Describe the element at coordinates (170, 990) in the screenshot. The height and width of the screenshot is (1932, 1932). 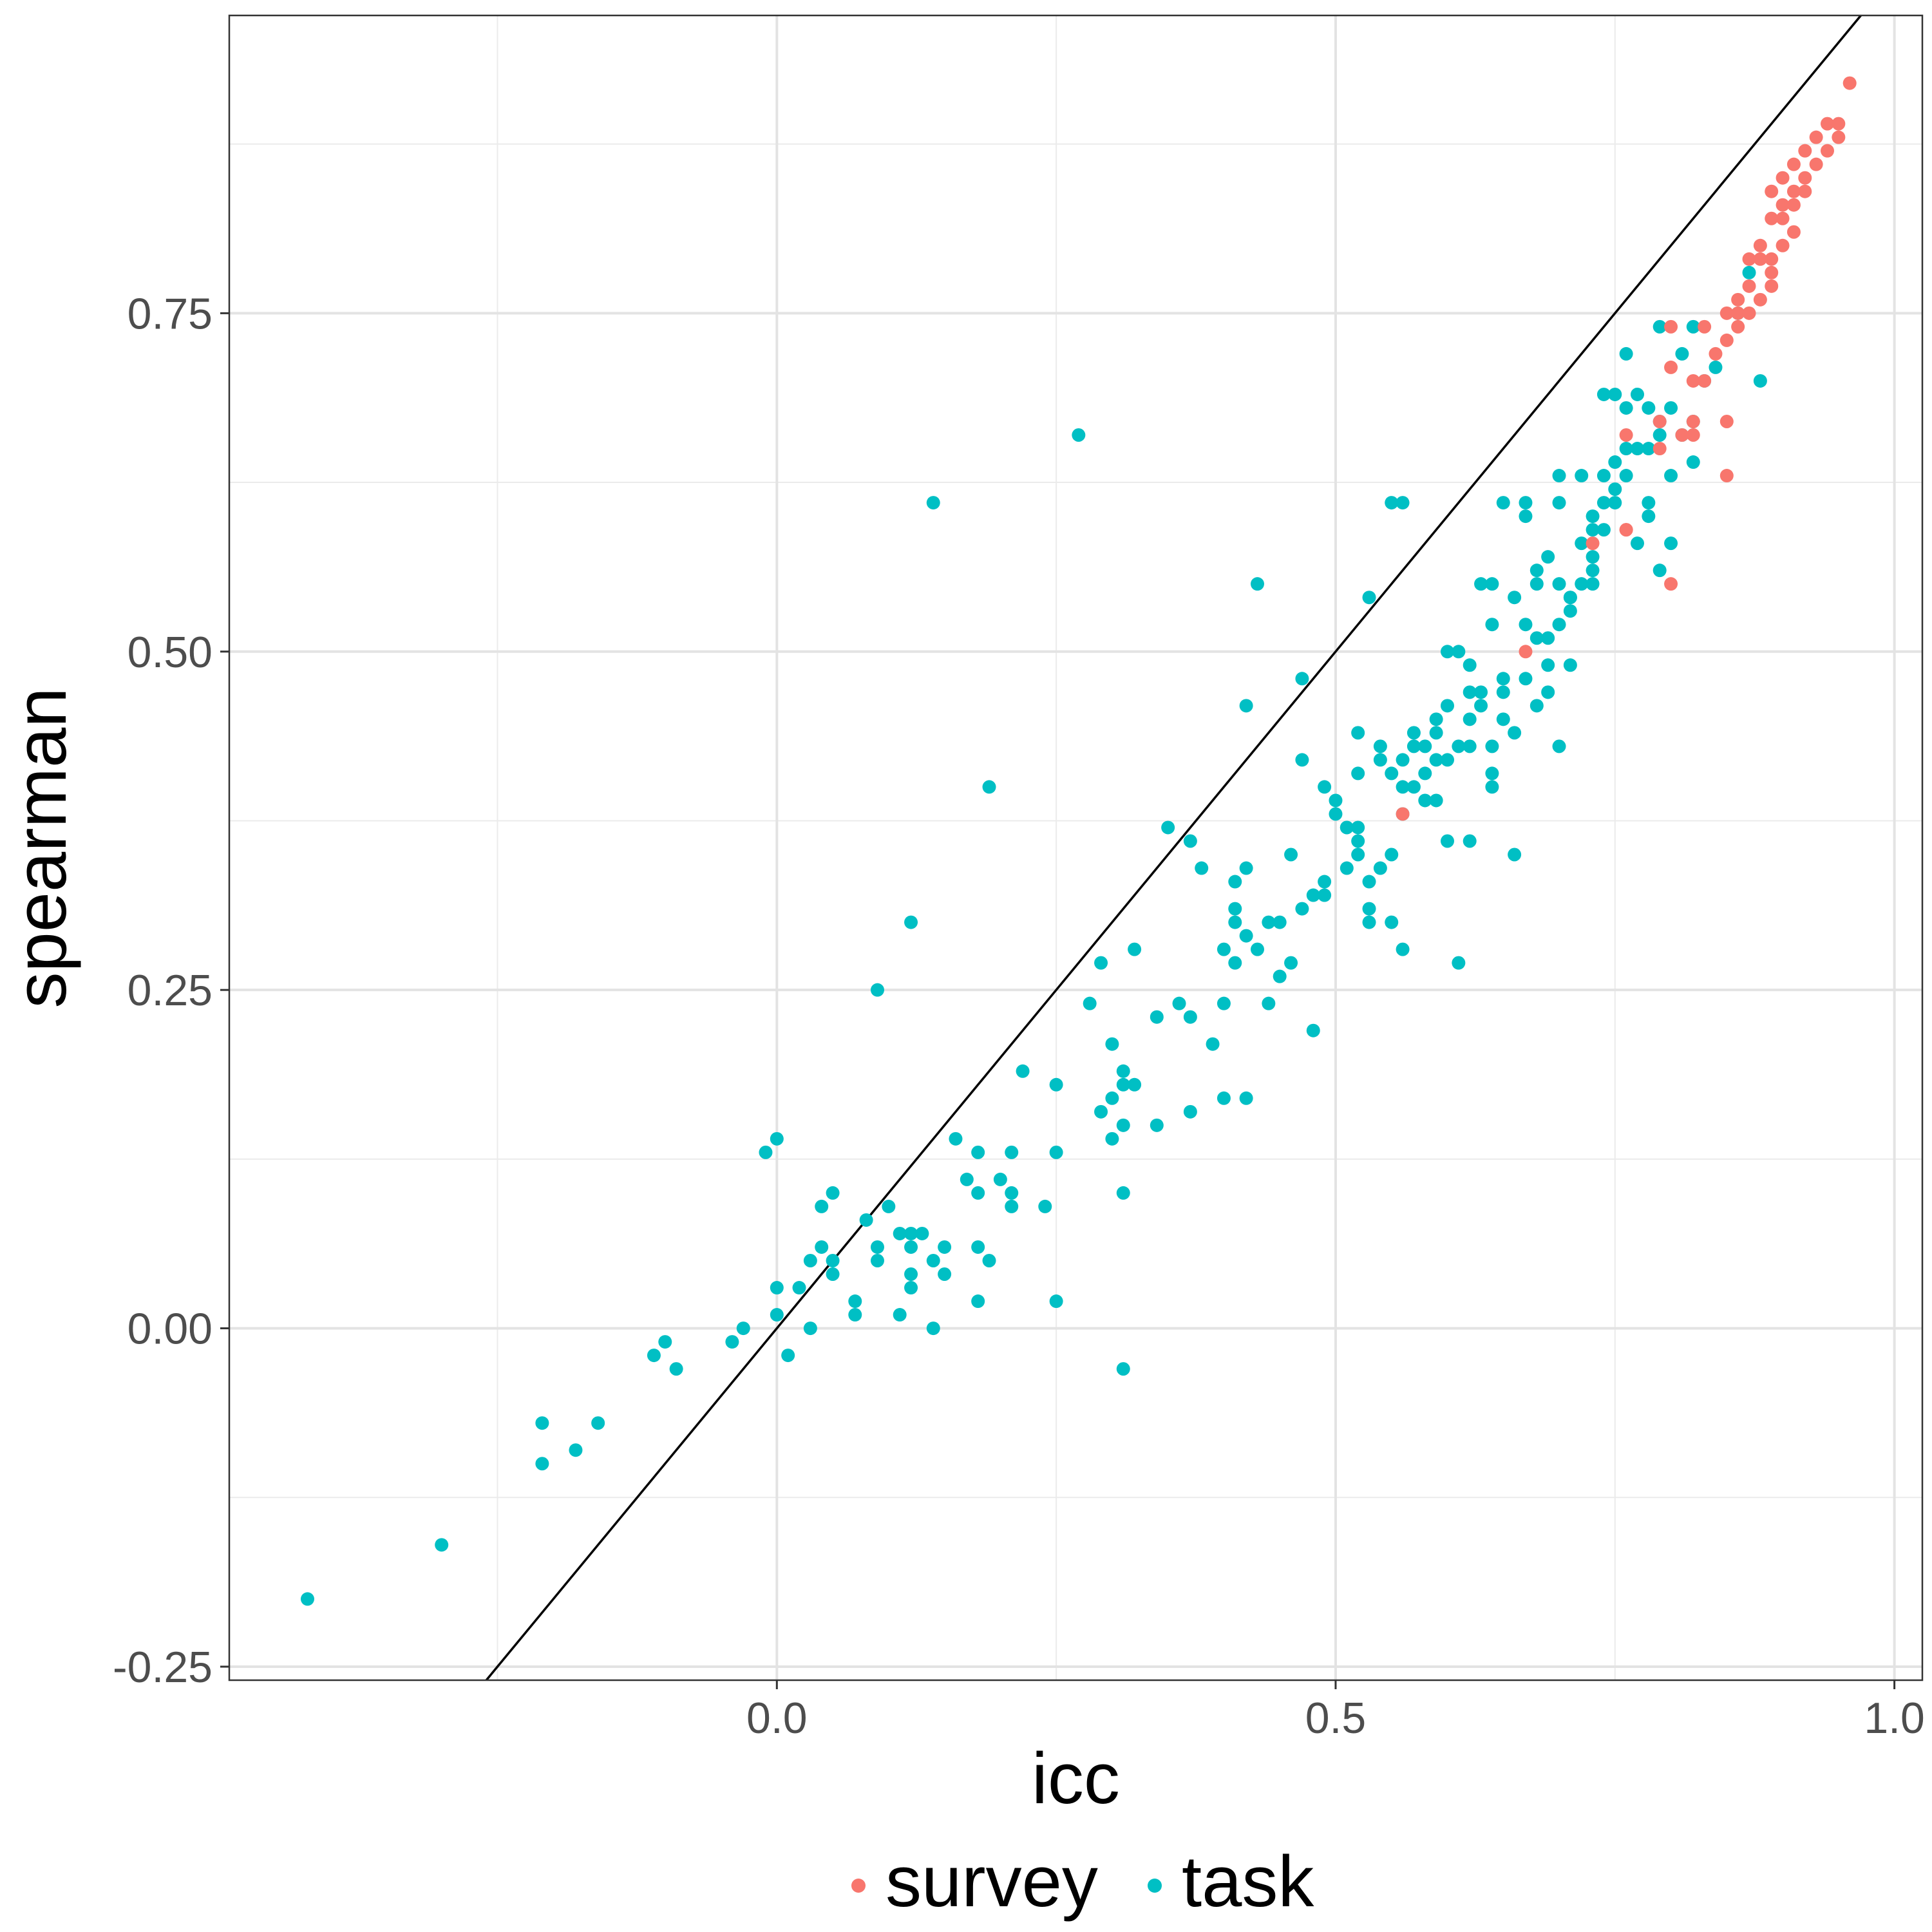
I see `y-tick-label: 0.25` at that location.